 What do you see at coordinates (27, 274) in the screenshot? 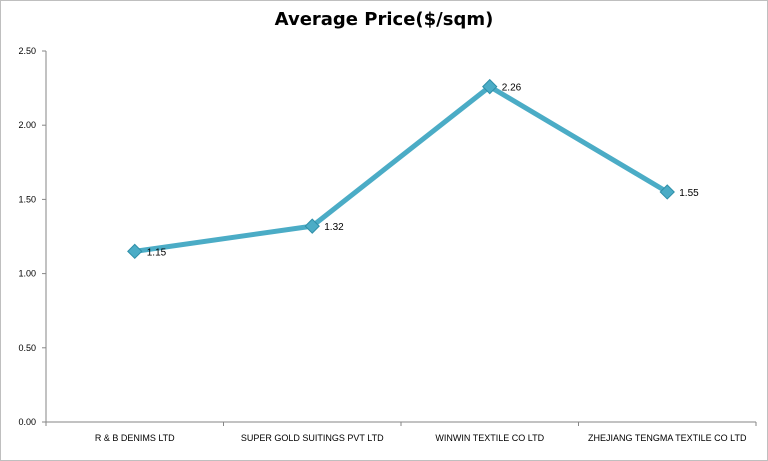
I see `y-tick-label: 1.00` at bounding box center [27, 274].